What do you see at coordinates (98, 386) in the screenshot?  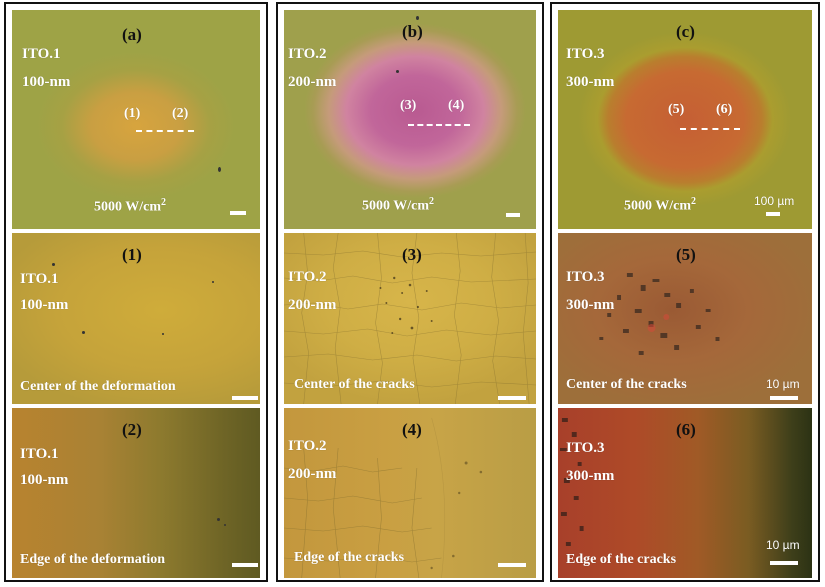 I see `caption: Center of the deformation` at bounding box center [98, 386].